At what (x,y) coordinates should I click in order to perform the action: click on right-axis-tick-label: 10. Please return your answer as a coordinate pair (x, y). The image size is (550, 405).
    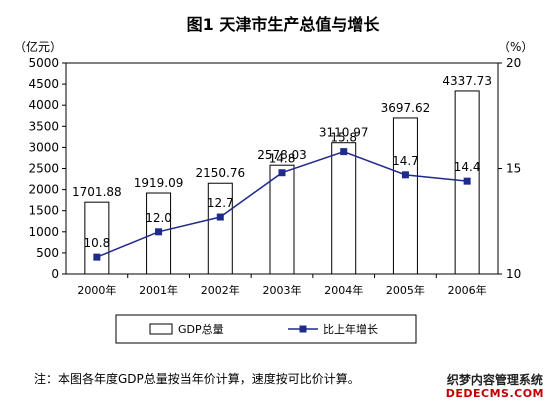
    Looking at the image, I should click on (513, 274).